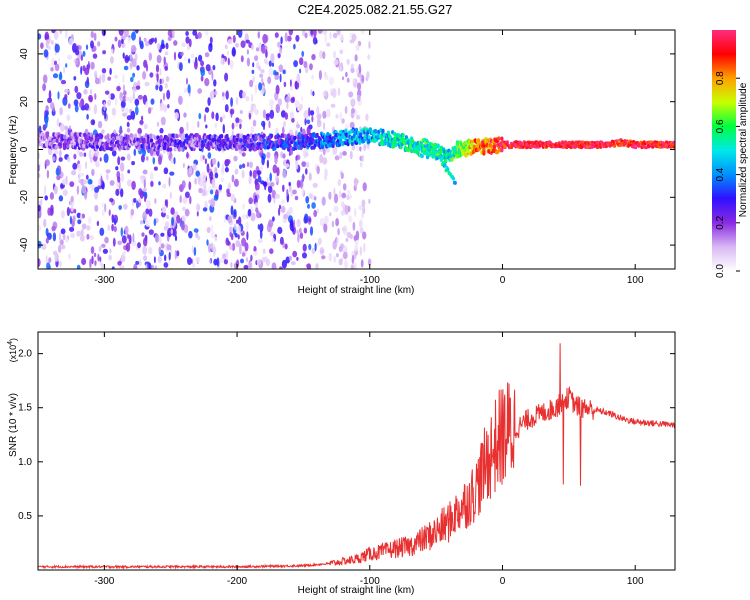  What do you see at coordinates (104, 581) in the screenshot?
I see `x-tick-label: -300` at bounding box center [104, 581].